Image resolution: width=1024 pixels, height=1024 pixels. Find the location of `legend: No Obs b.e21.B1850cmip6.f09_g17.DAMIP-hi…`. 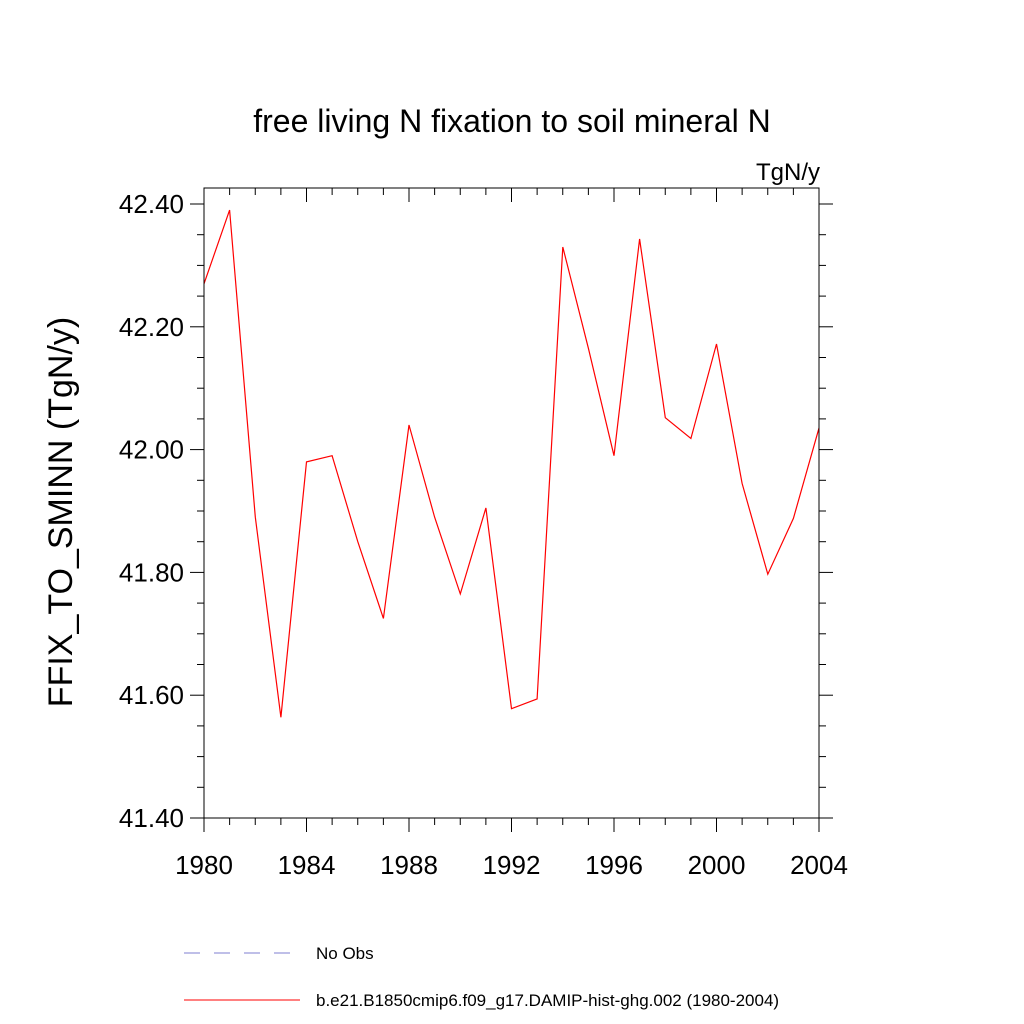

legend: No Obs b.e21.B1850cmip6.f09_g17.DAMIP-hi… is located at coordinates (481, 977).